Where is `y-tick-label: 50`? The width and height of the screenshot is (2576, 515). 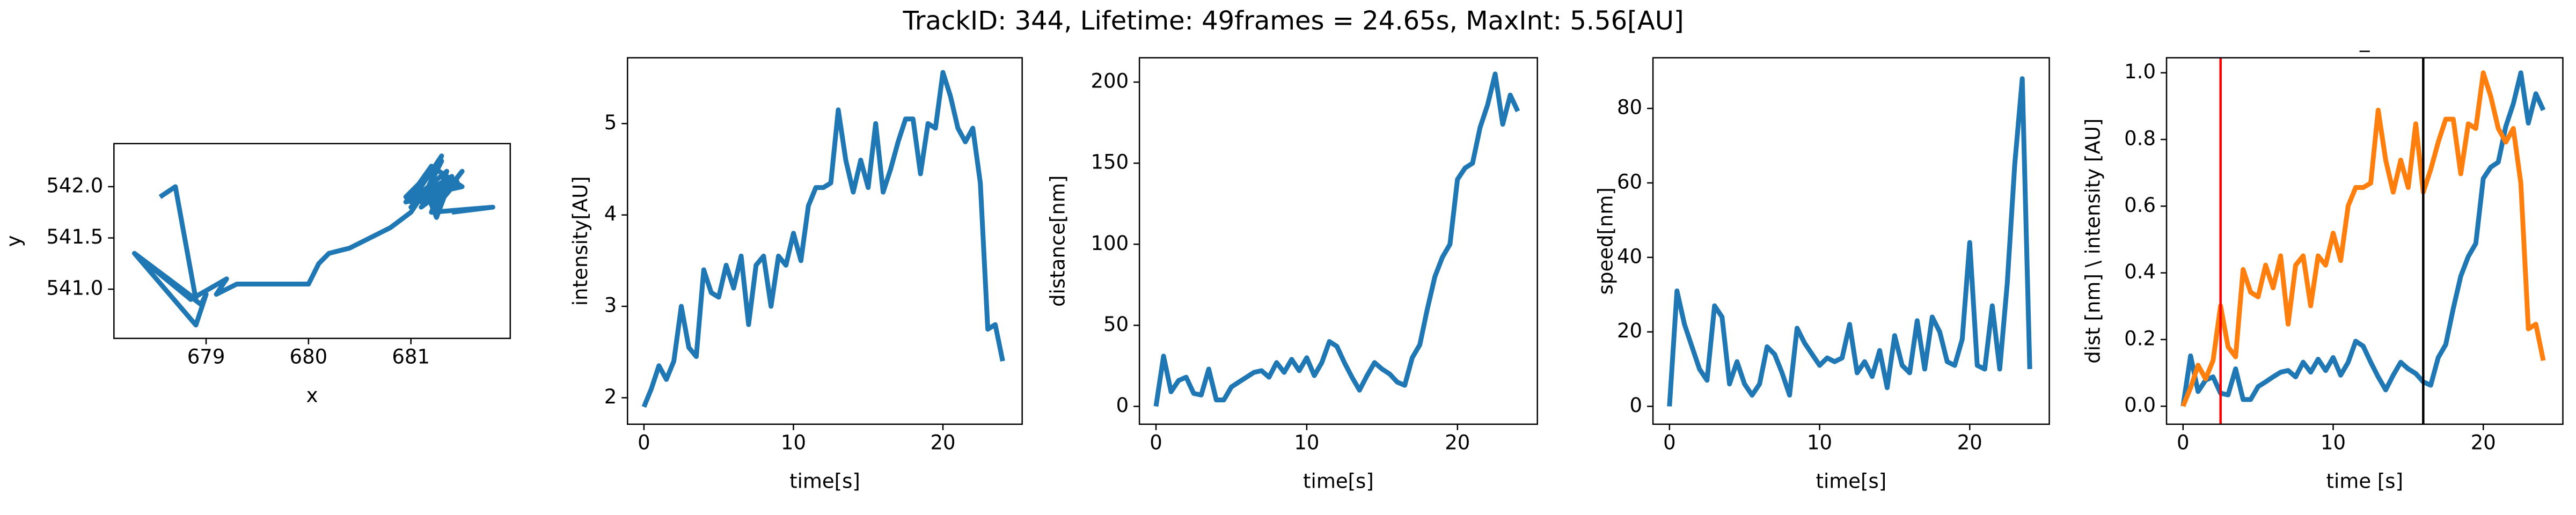
y-tick-label: 50 is located at coordinates (1116, 325).